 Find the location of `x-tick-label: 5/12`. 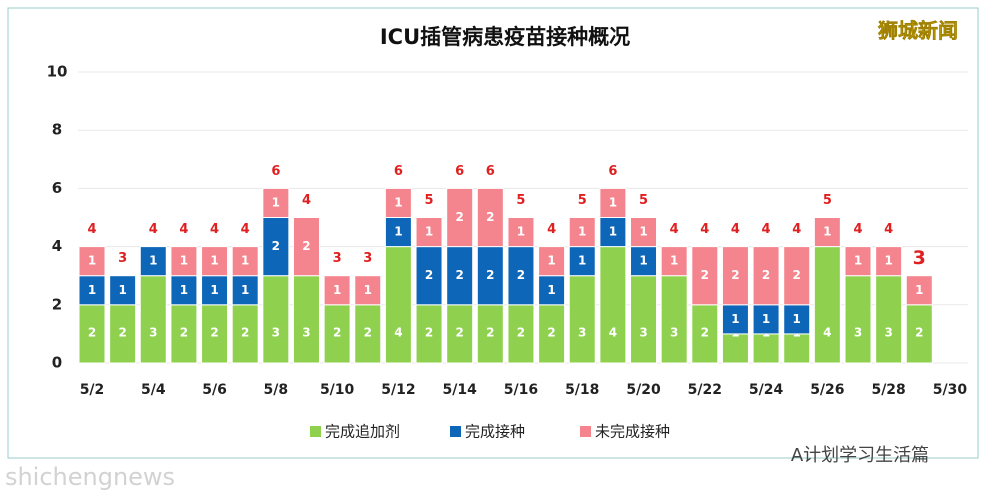

x-tick-label: 5/12 is located at coordinates (398, 390).